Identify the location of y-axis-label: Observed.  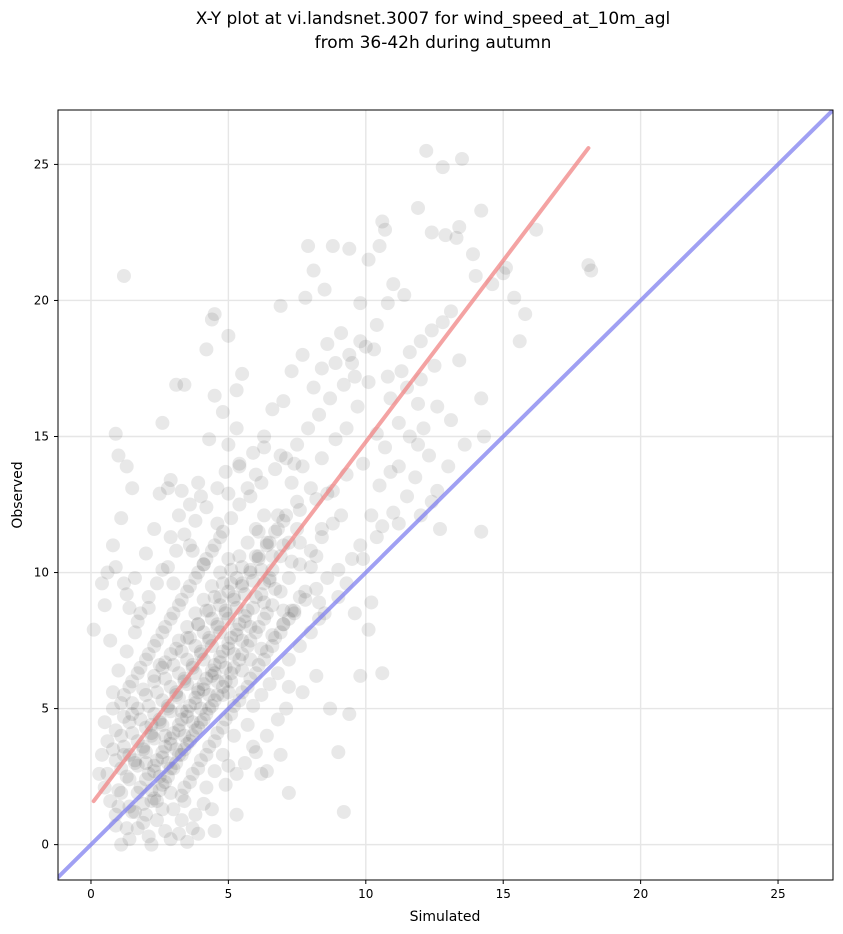
(18, 494).